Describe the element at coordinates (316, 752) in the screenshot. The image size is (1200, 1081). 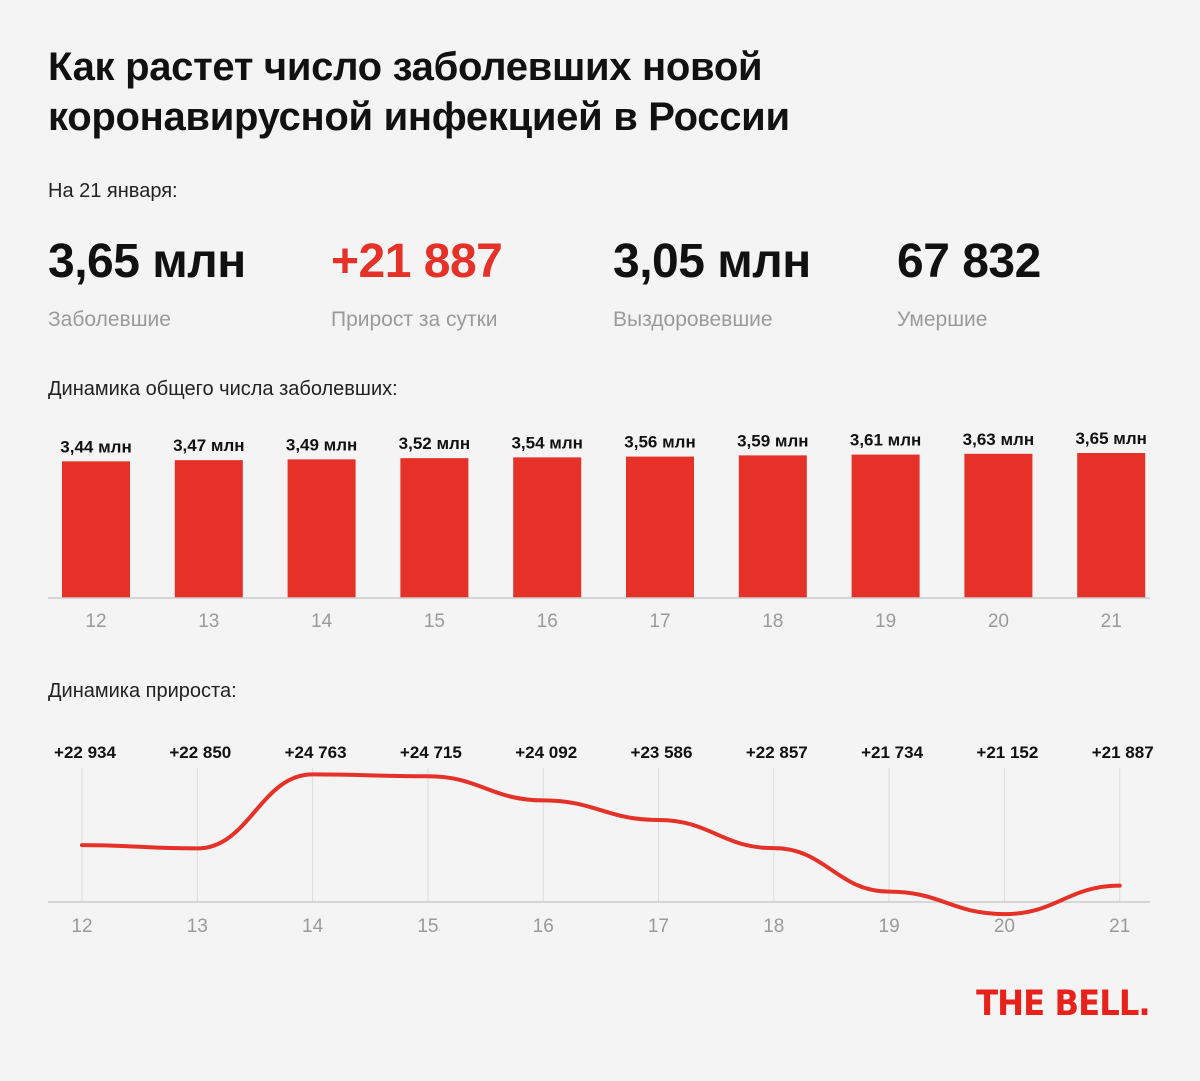
I see `line-value-label: +24 763` at that location.